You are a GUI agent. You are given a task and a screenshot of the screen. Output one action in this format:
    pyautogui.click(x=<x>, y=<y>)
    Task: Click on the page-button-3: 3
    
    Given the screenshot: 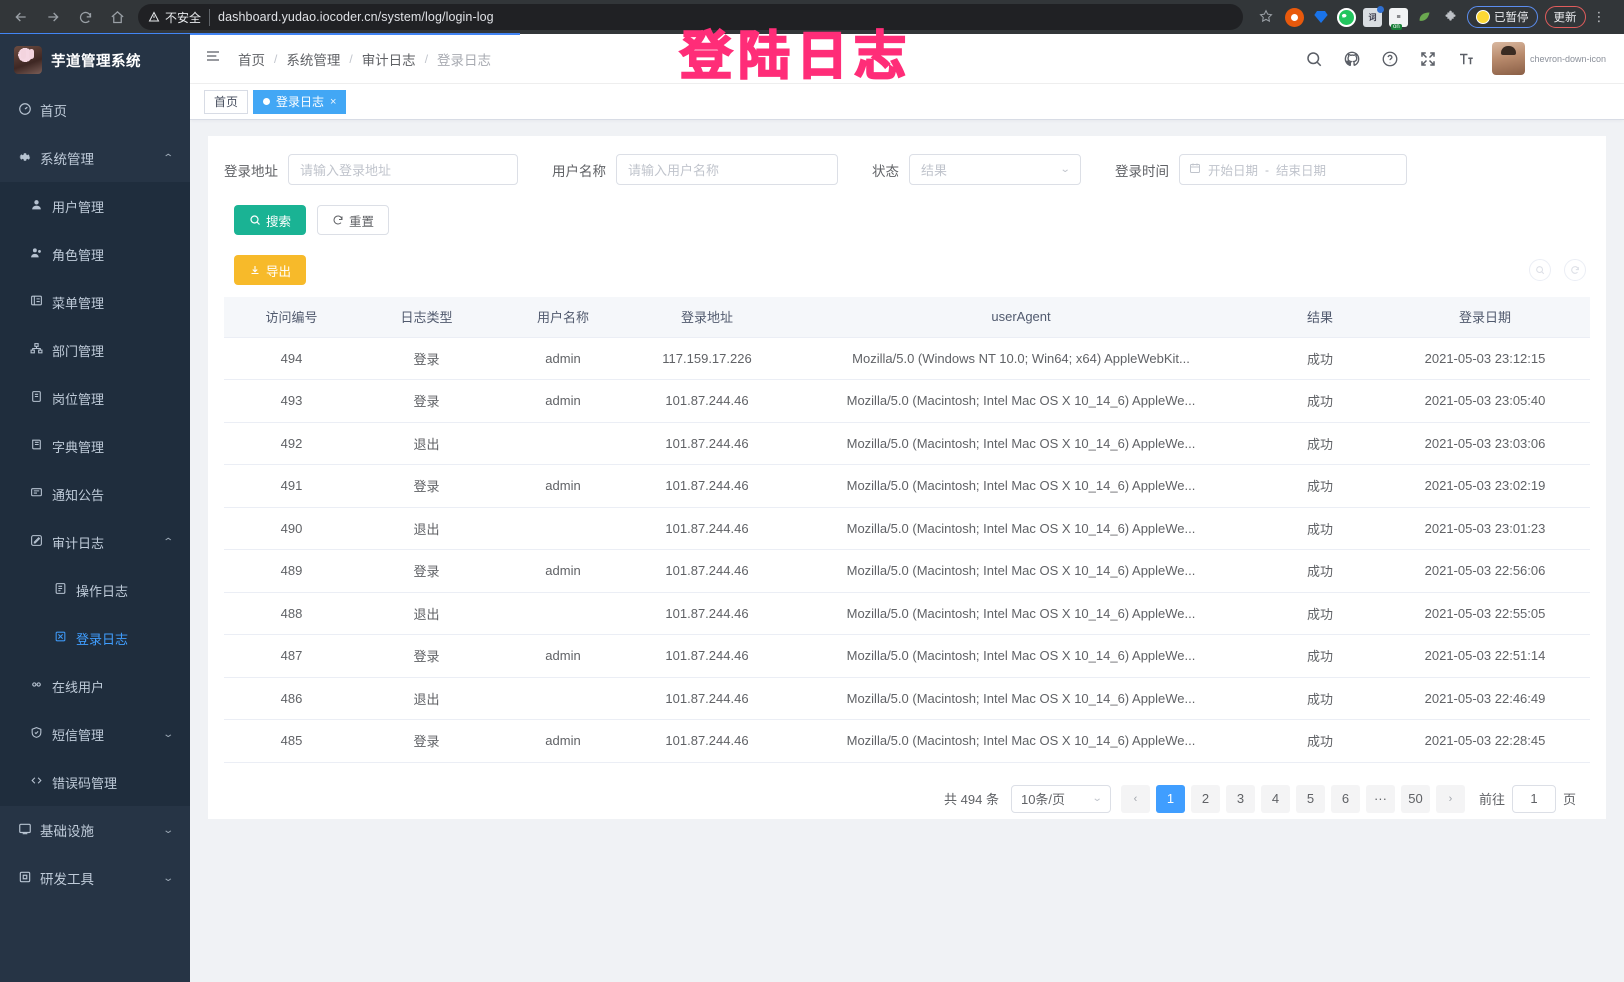 What is the action you would take?
    pyautogui.click(x=1240, y=798)
    